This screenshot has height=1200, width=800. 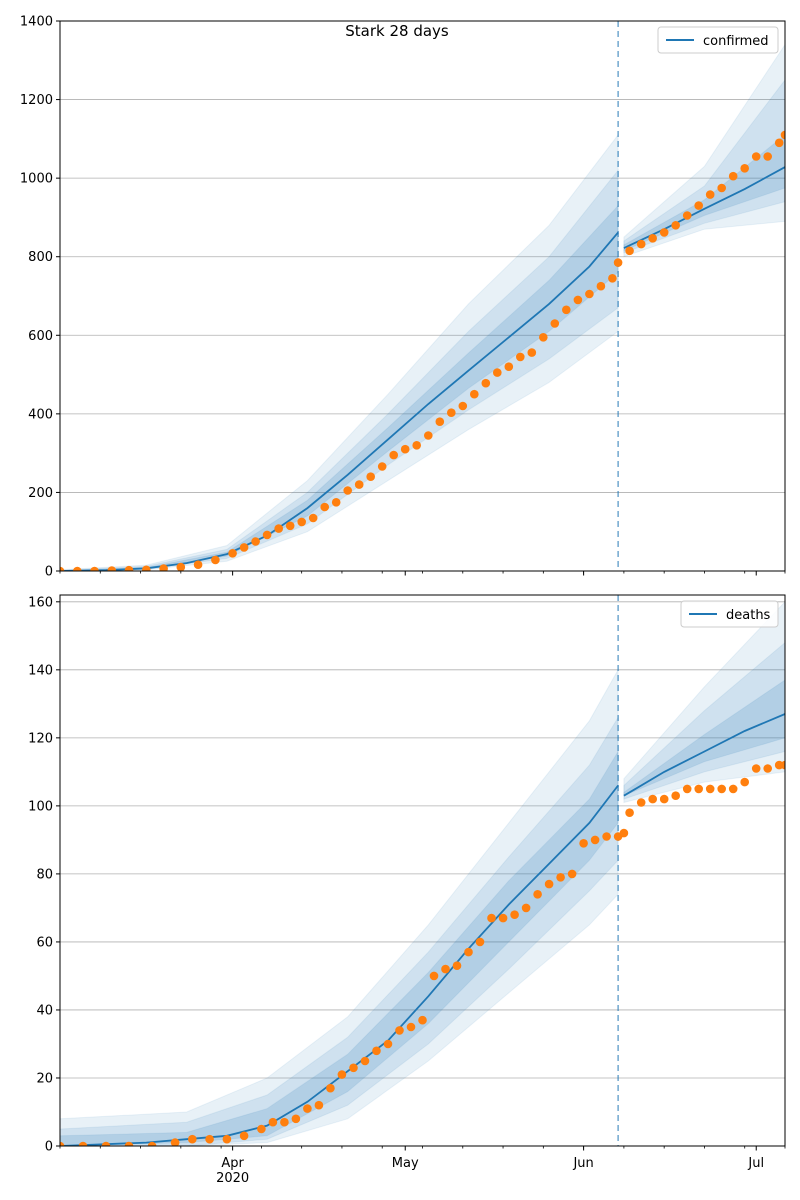 I want to click on x-tick-label: Jul, so click(x=755, y=1163).